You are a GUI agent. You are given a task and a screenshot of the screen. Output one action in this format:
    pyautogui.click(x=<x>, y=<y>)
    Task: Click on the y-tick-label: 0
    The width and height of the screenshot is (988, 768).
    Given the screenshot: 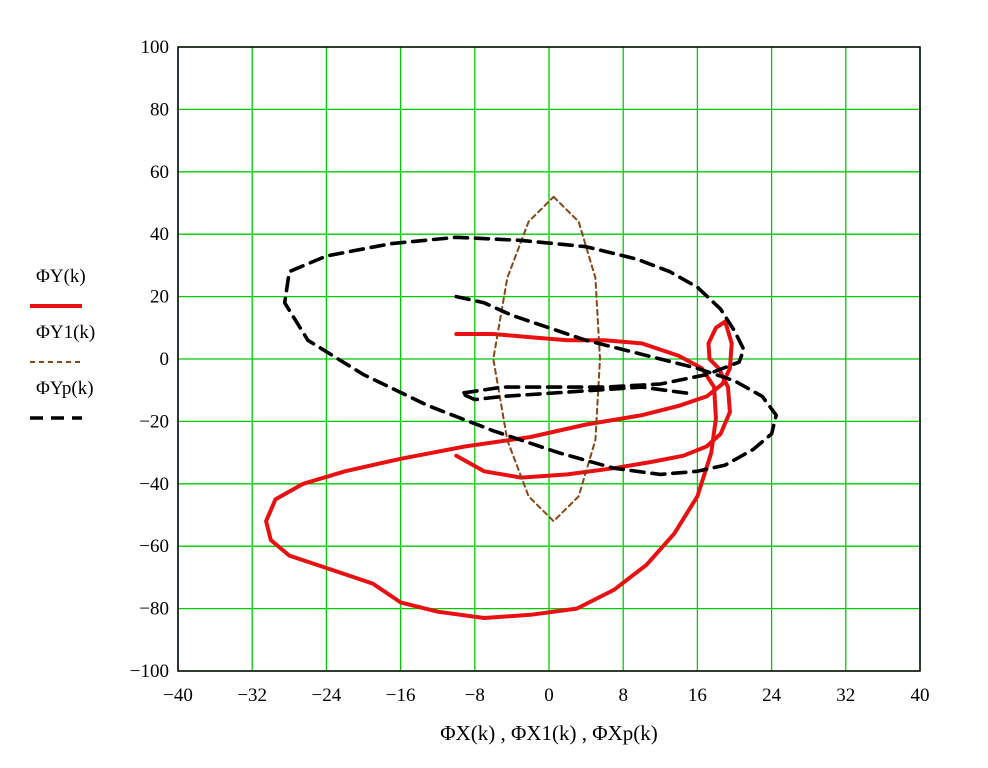 What is the action you would take?
    pyautogui.click(x=165, y=359)
    